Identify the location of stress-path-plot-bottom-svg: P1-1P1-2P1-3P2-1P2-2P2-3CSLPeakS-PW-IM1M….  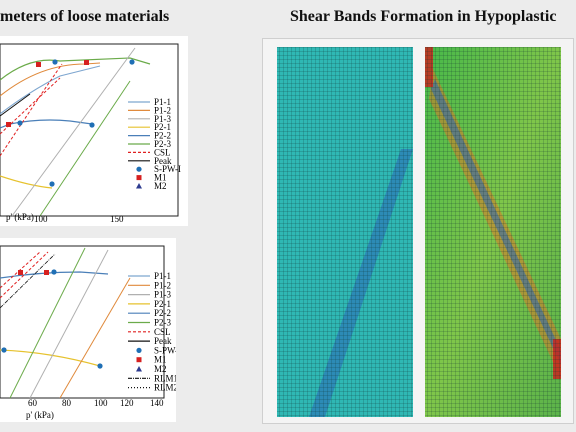
(90, 332).